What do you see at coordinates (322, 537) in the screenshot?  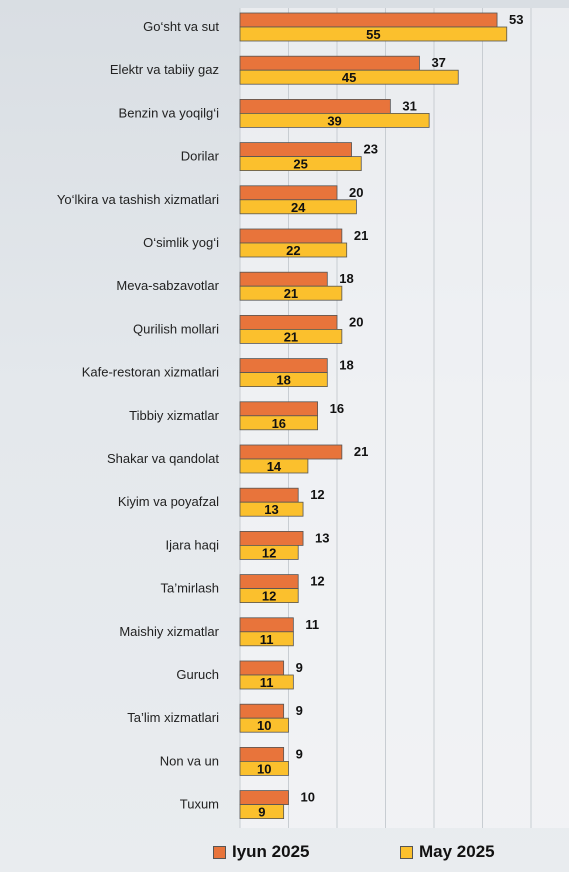 I see `data-label-iyun: 13` at bounding box center [322, 537].